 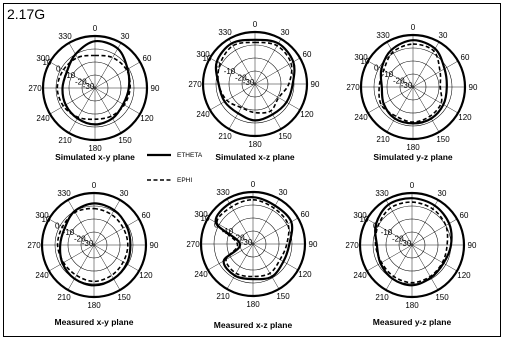 What do you see at coordinates (175, 155) in the screenshot?
I see `legend-etheta: ETHETA` at bounding box center [175, 155].